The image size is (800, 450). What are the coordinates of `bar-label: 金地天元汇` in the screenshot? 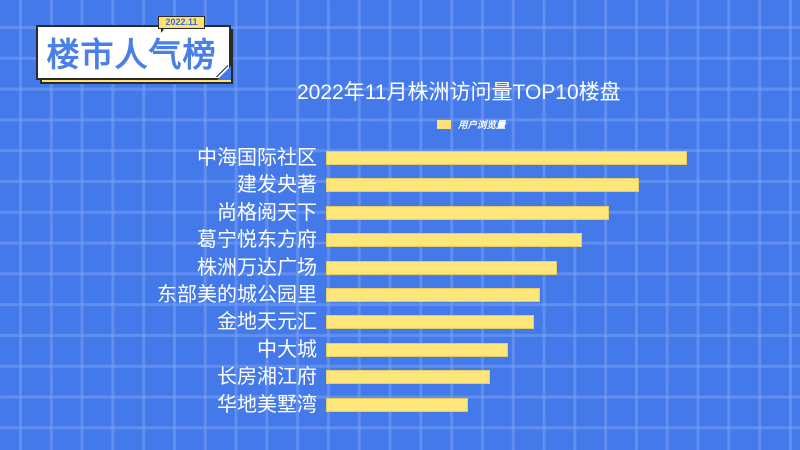 It's located at (267, 321).